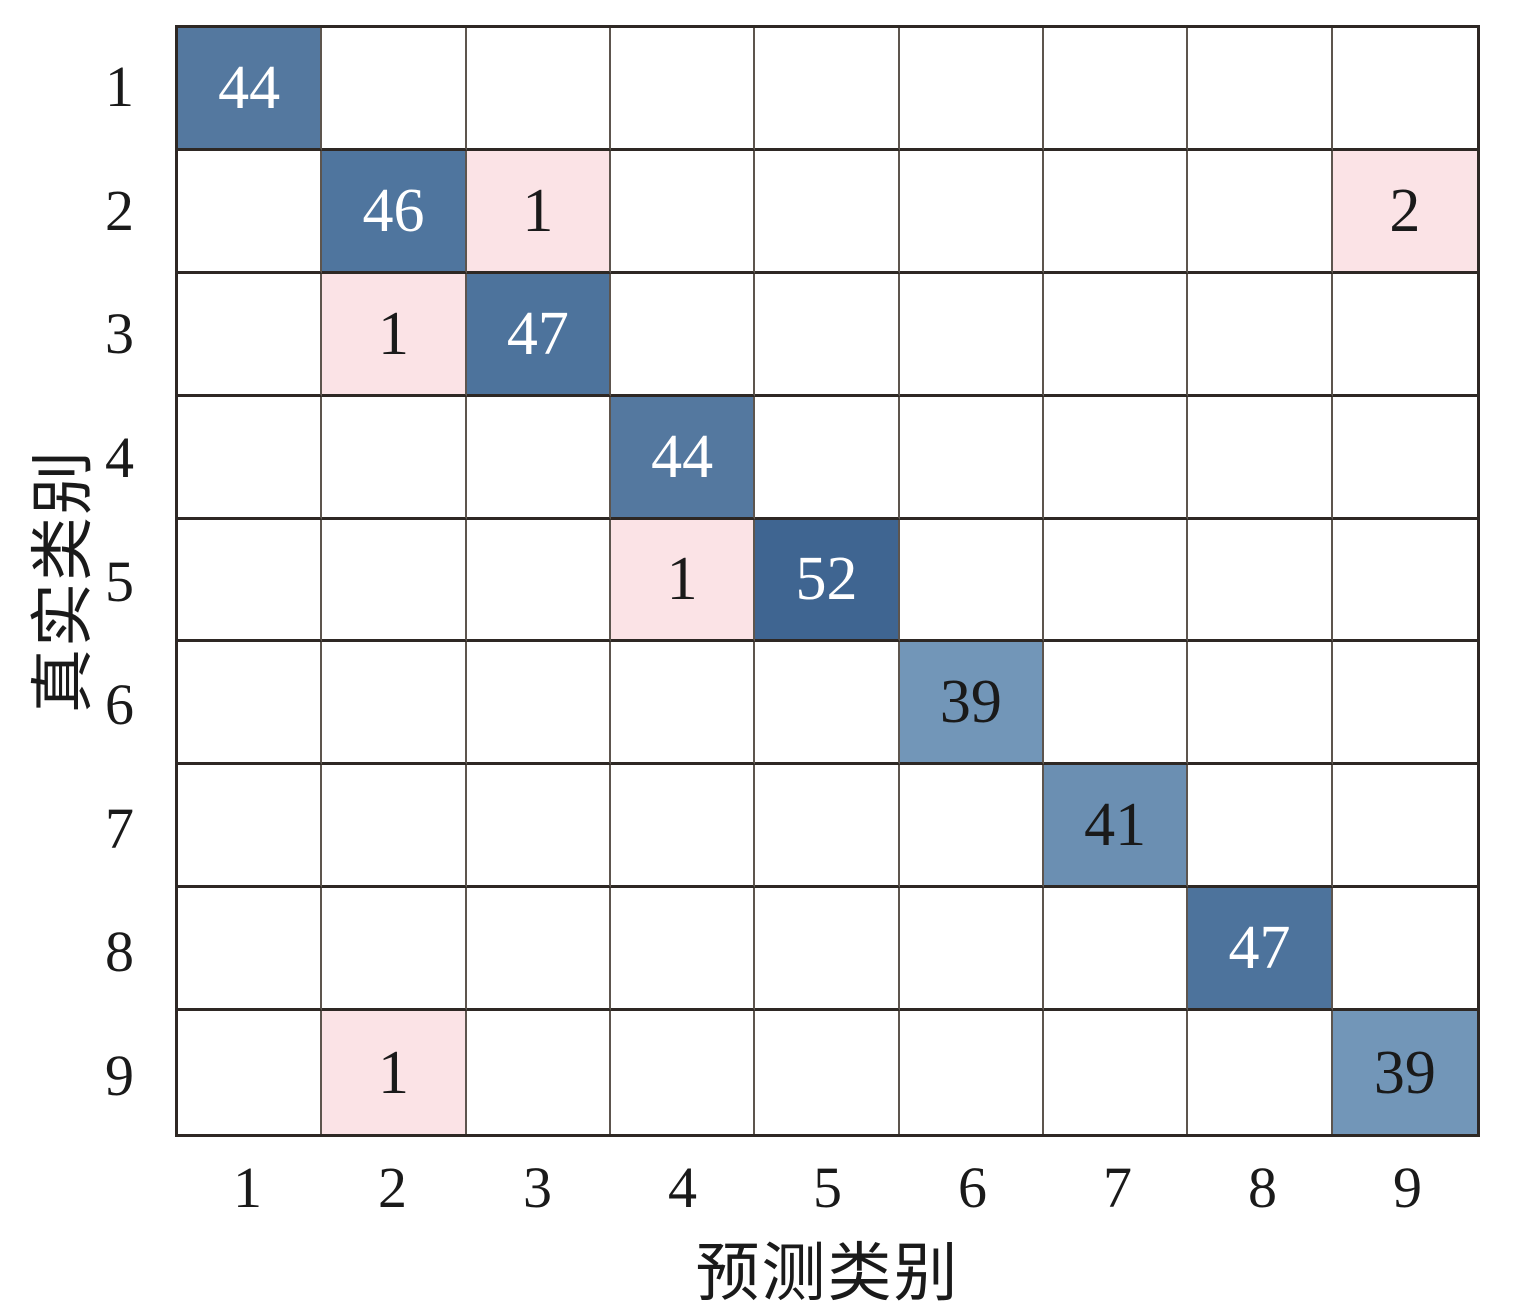 The image size is (1535, 1313). I want to click on x-axis-tick-labels: 1 2 3 4 5 6 7 8 9, so click(827, 1187).